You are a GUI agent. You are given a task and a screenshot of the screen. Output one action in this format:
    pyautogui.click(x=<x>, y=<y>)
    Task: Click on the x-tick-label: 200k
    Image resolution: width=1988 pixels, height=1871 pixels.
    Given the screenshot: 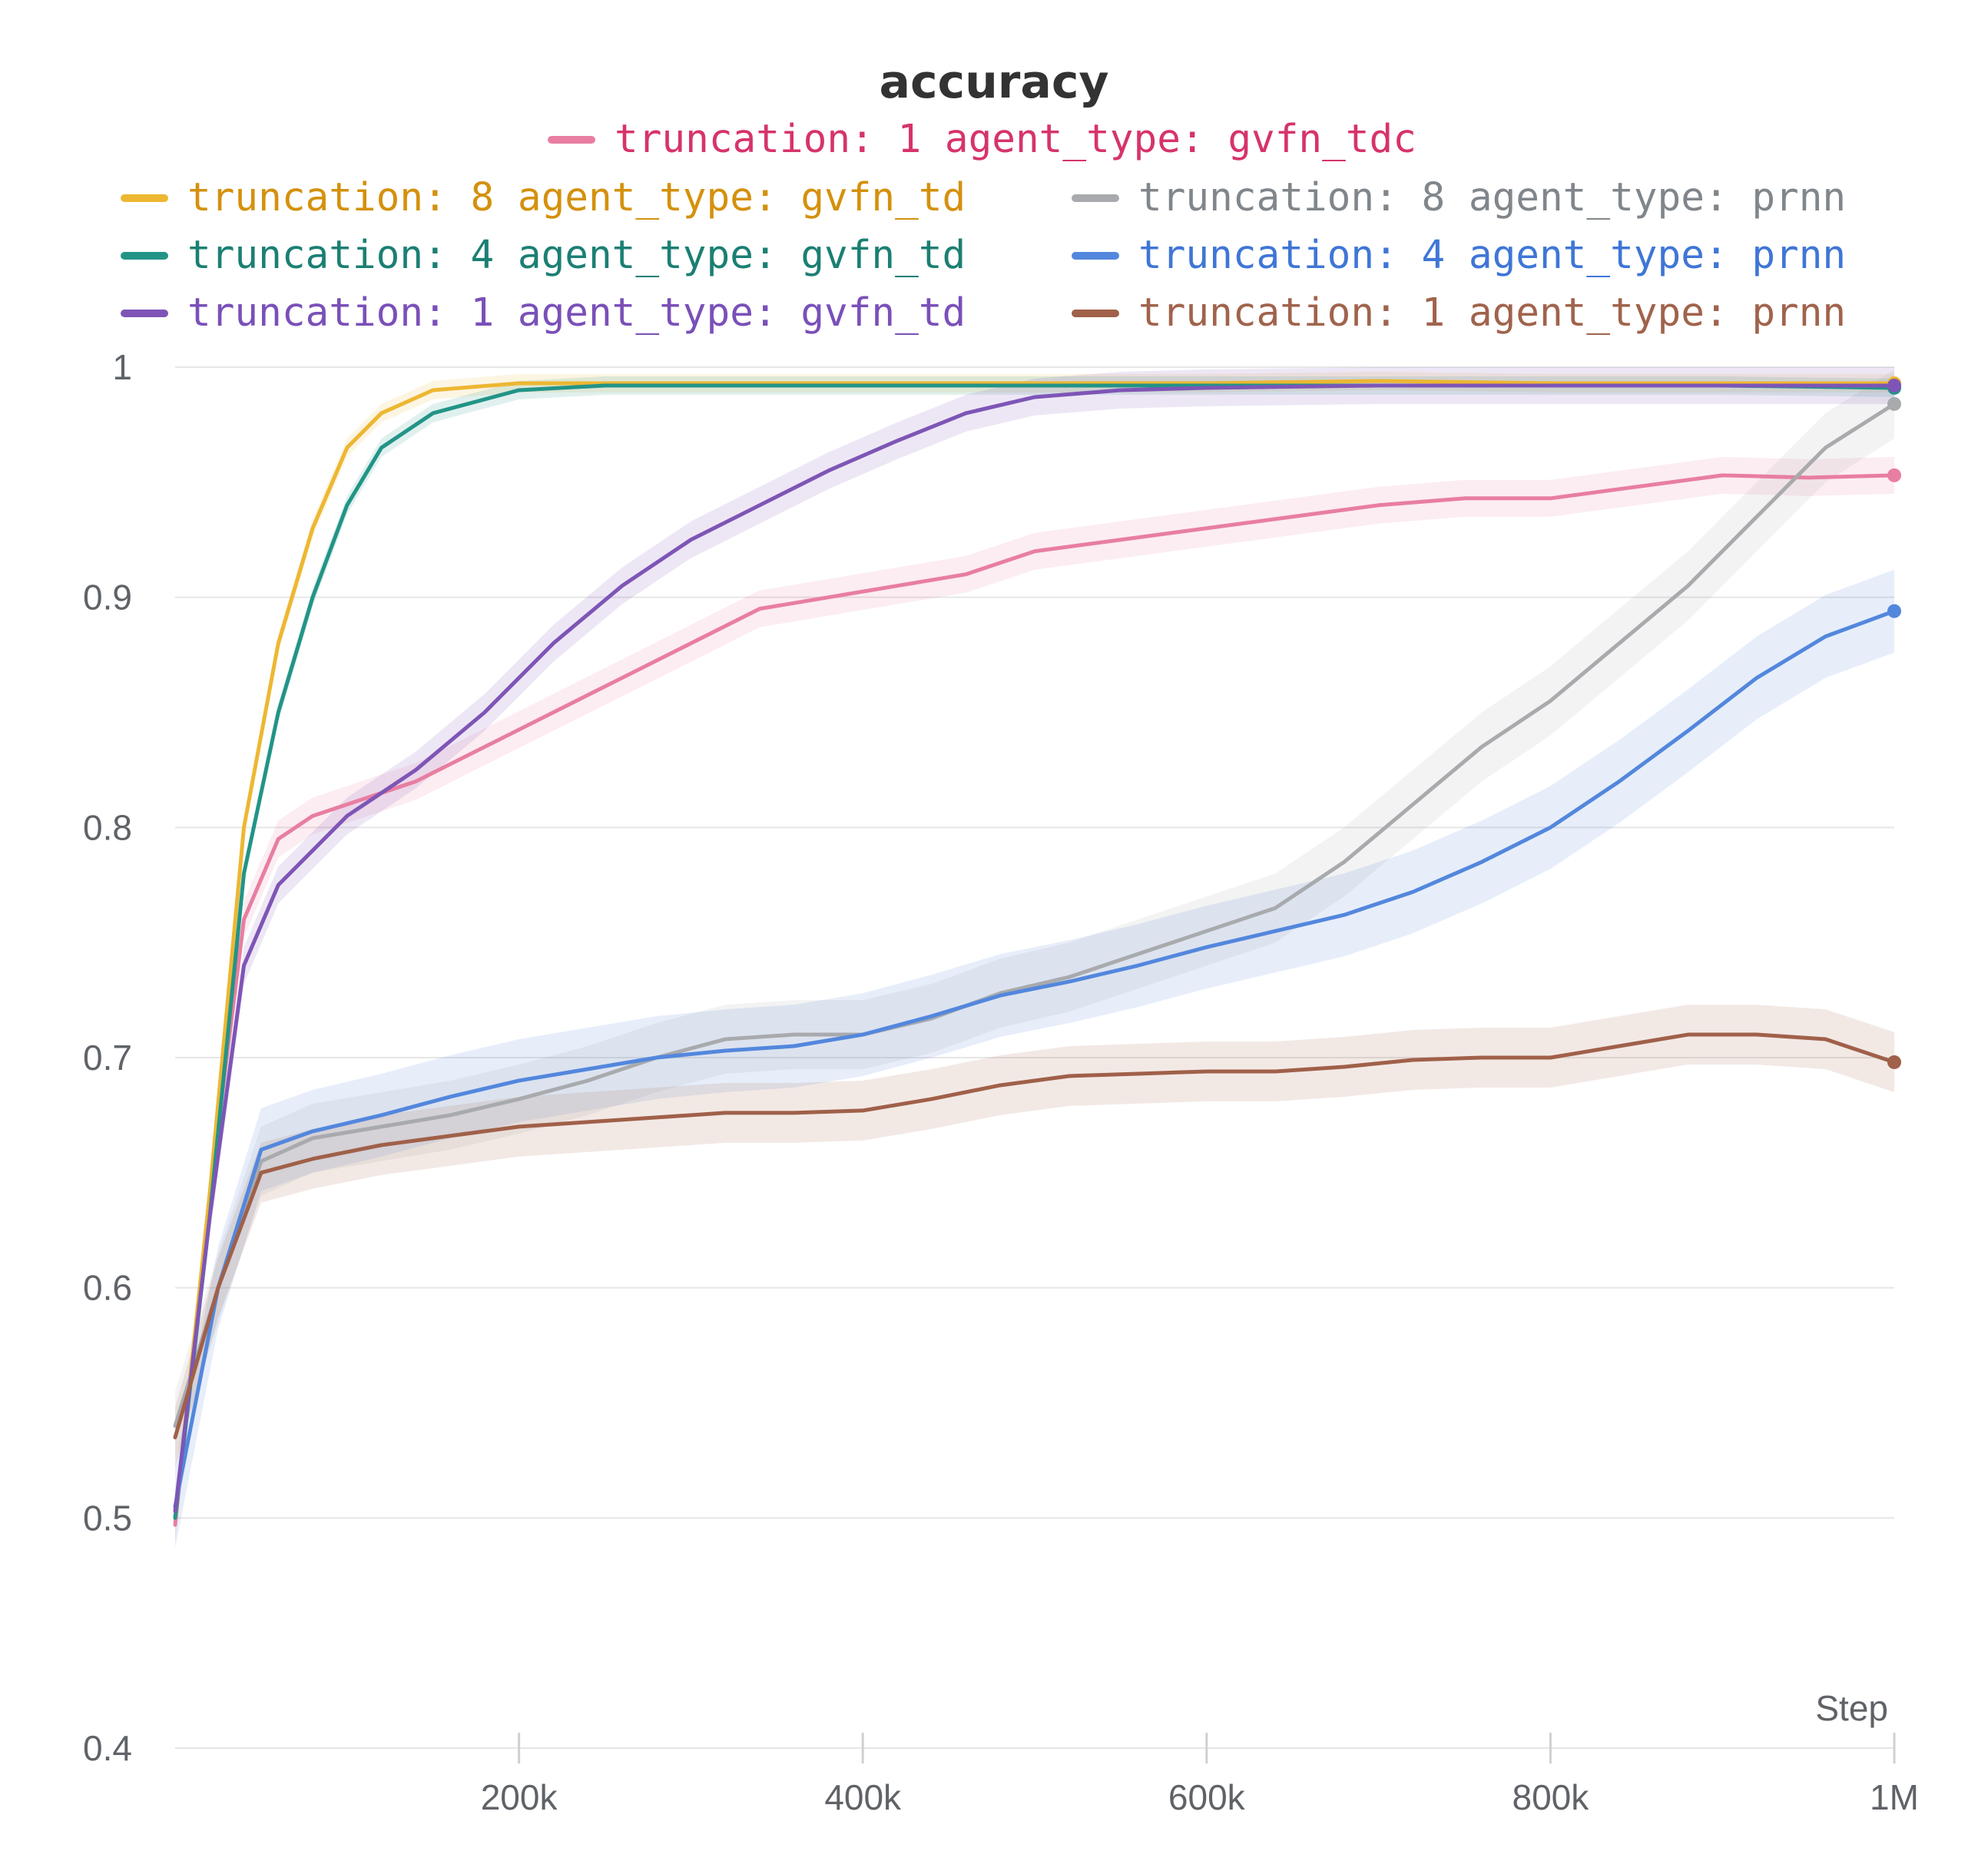 What is the action you would take?
    pyautogui.click(x=519, y=1797)
    